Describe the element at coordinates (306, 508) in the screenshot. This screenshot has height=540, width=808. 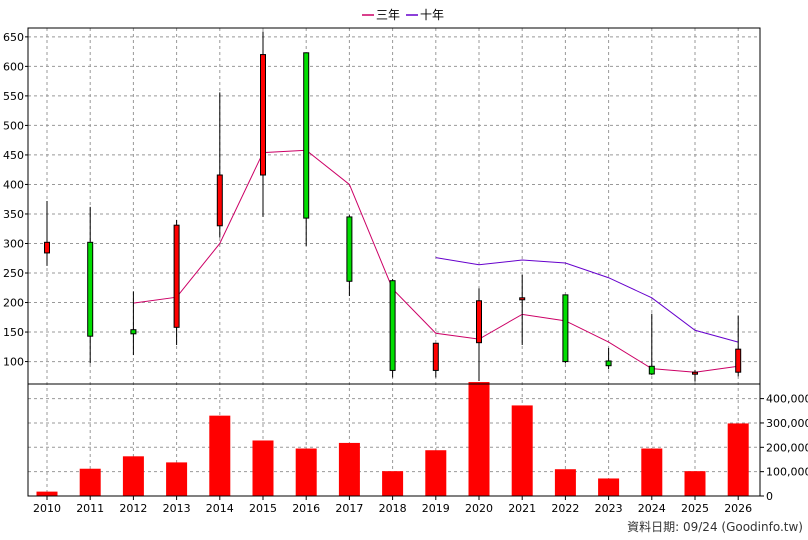
I see `x-tick-label: 2016` at that location.